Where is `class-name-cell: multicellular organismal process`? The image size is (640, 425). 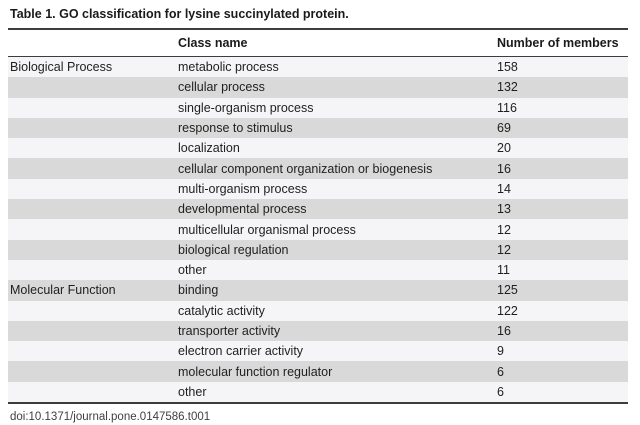 class-name-cell: multicellular organismal process is located at coordinates (267, 229).